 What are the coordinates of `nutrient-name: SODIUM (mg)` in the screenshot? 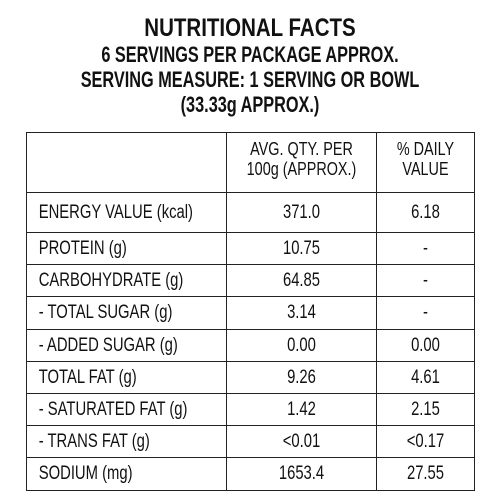 It's located at (85, 474).